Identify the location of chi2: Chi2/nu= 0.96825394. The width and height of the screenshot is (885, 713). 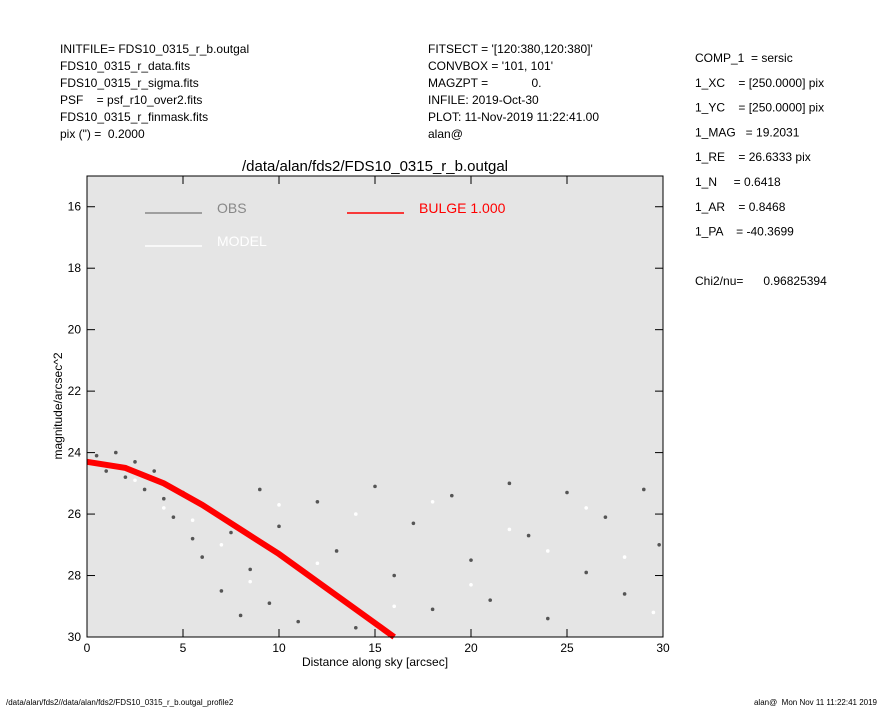
(761, 281).